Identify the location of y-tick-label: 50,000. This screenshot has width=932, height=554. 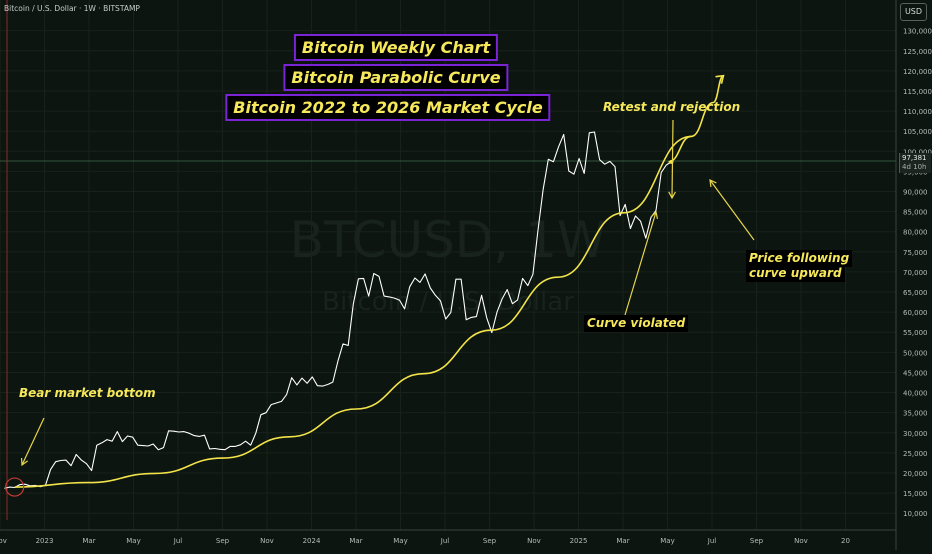
(915, 353).